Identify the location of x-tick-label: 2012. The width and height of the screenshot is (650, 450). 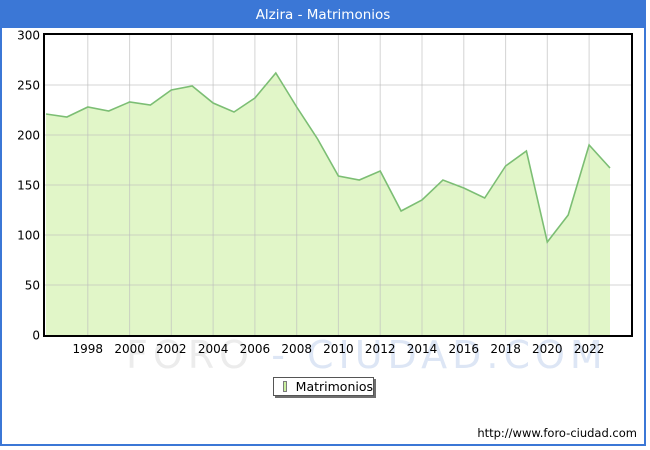
(380, 349).